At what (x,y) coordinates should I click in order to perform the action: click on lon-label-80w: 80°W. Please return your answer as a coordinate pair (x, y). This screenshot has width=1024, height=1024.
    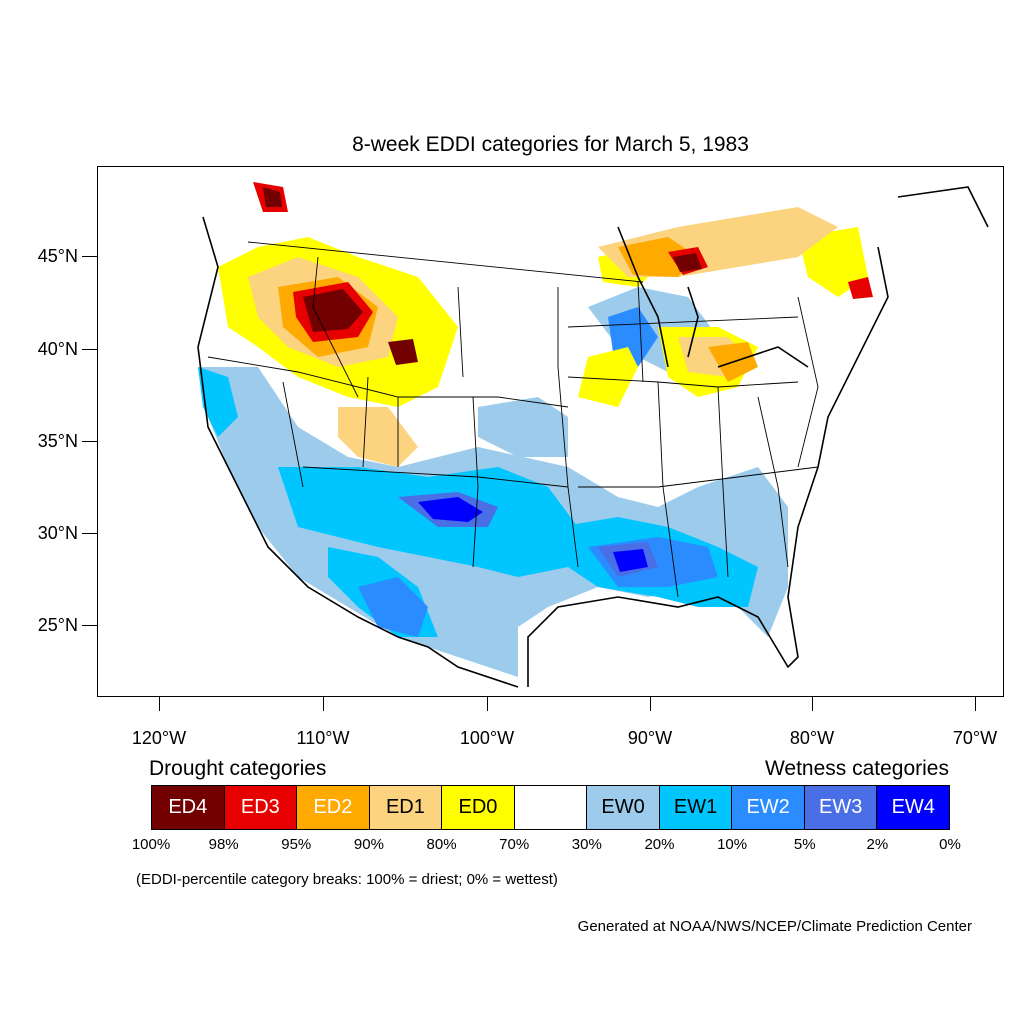
    Looking at the image, I should click on (812, 738).